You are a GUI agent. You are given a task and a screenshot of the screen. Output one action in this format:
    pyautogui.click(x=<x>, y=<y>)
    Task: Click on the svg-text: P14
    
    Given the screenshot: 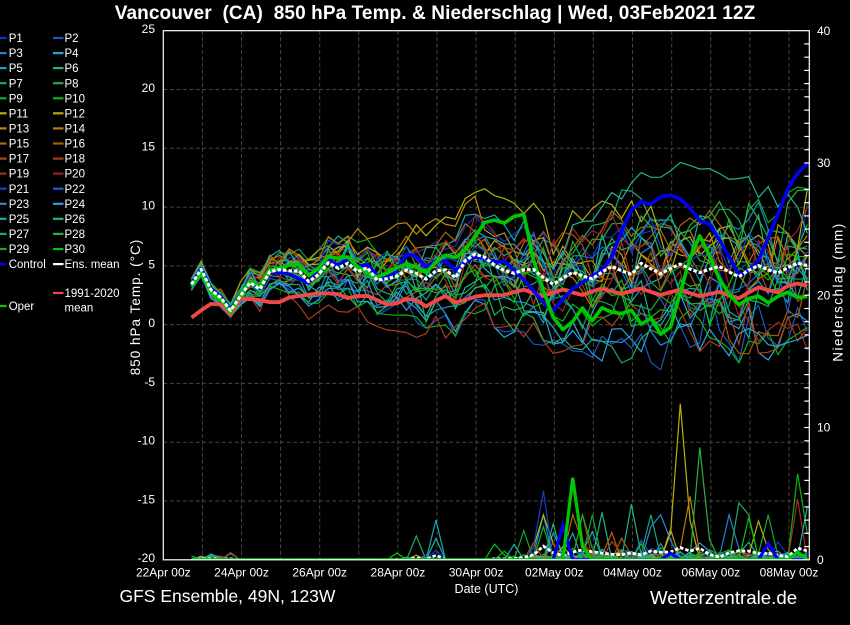 What is the action you would take?
    pyautogui.click(x=75, y=130)
    